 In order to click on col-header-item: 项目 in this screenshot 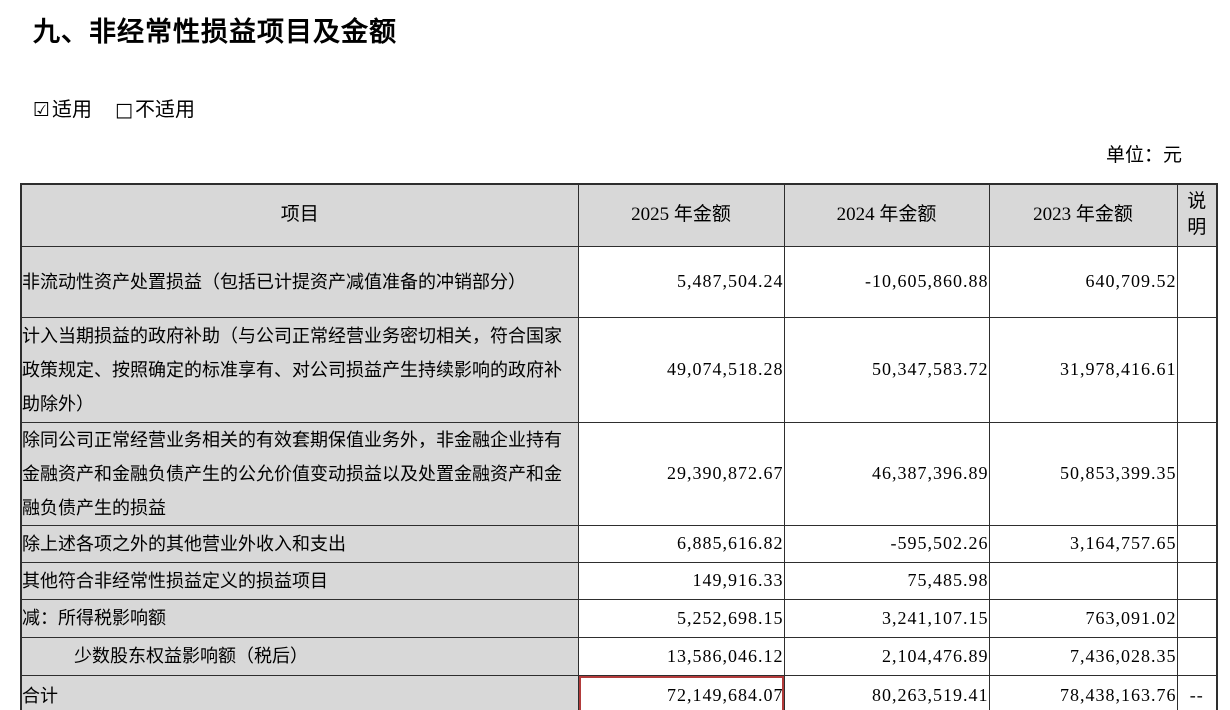, I will do `click(299, 215)`.